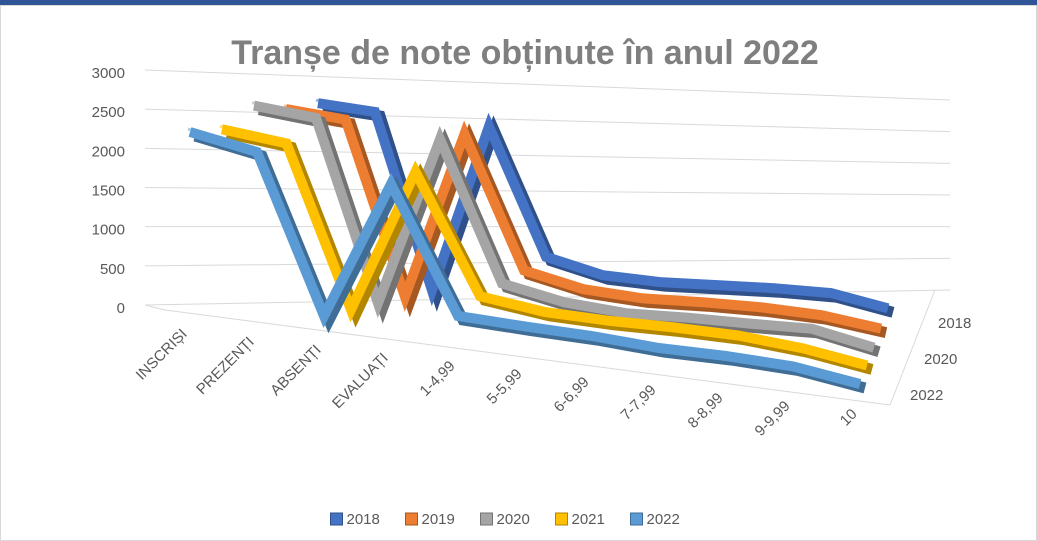 The image size is (1037, 541). Describe the element at coordinates (513, 519) in the screenshot. I see `legend-label: 2020` at that location.